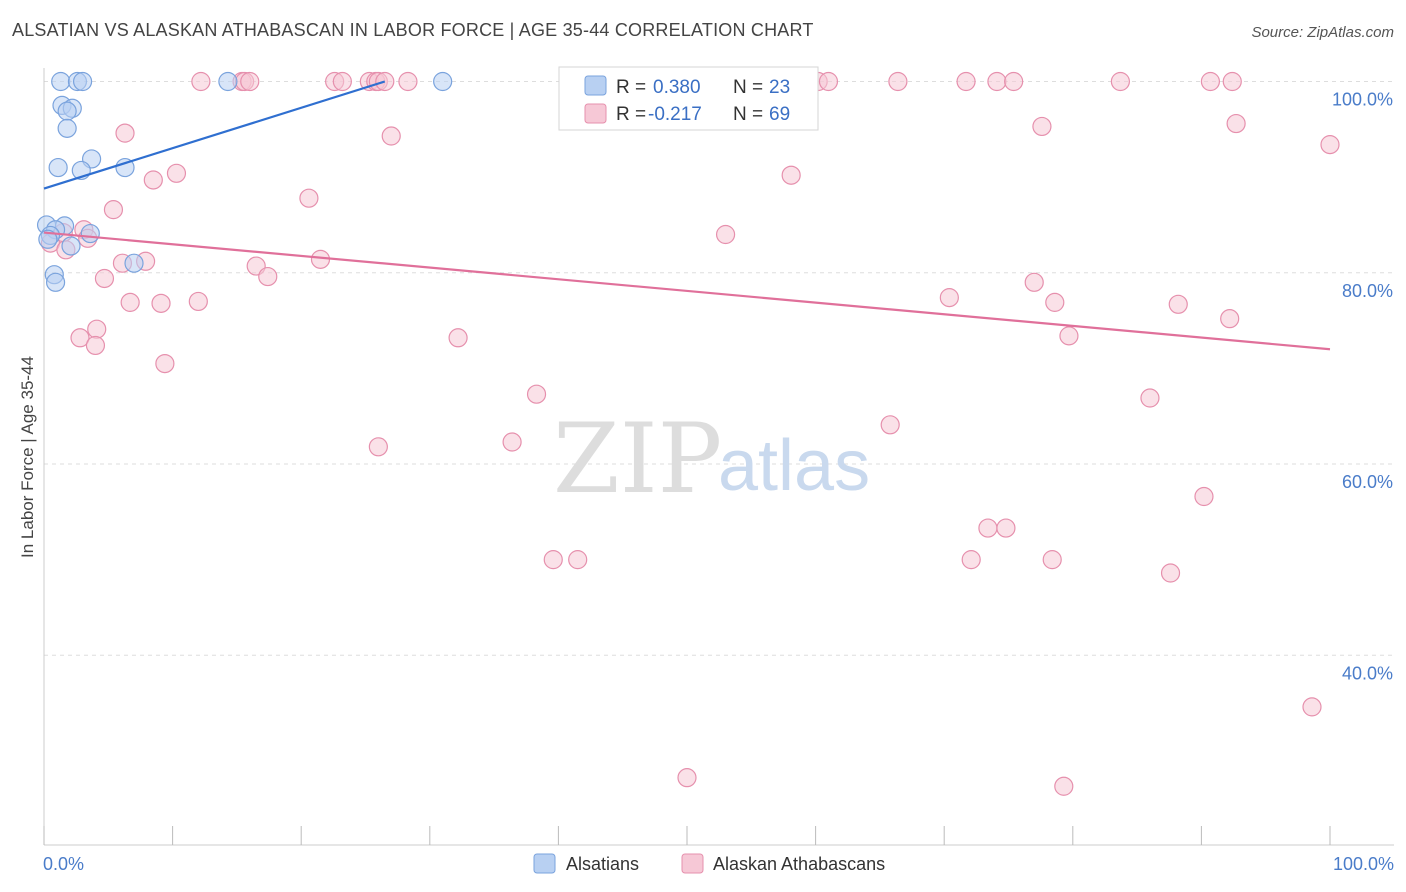 The width and height of the screenshot is (1406, 892). I want to click on legend-r-label-2: R =, so click(631, 114).